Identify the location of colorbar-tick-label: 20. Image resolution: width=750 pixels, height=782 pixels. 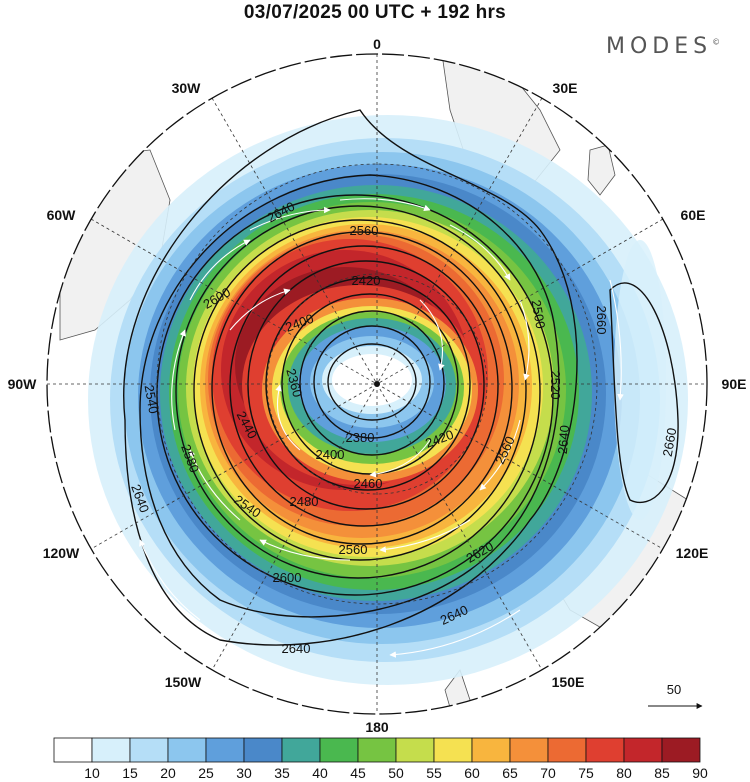
(168, 773).